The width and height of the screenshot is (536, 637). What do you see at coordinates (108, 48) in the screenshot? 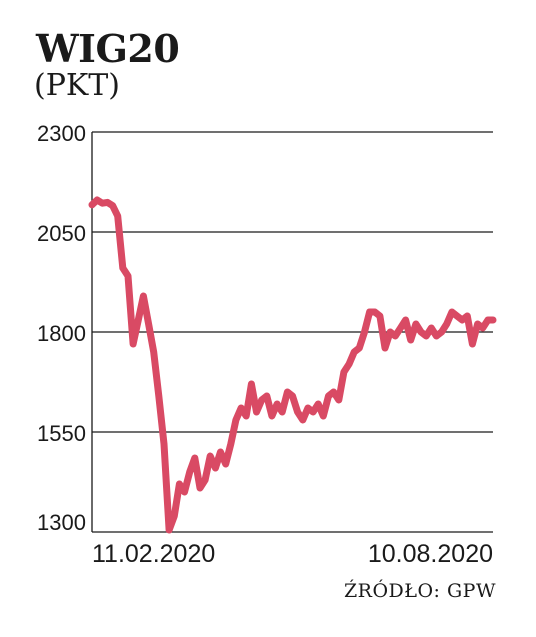
I see `chart-title: WIG20` at bounding box center [108, 48].